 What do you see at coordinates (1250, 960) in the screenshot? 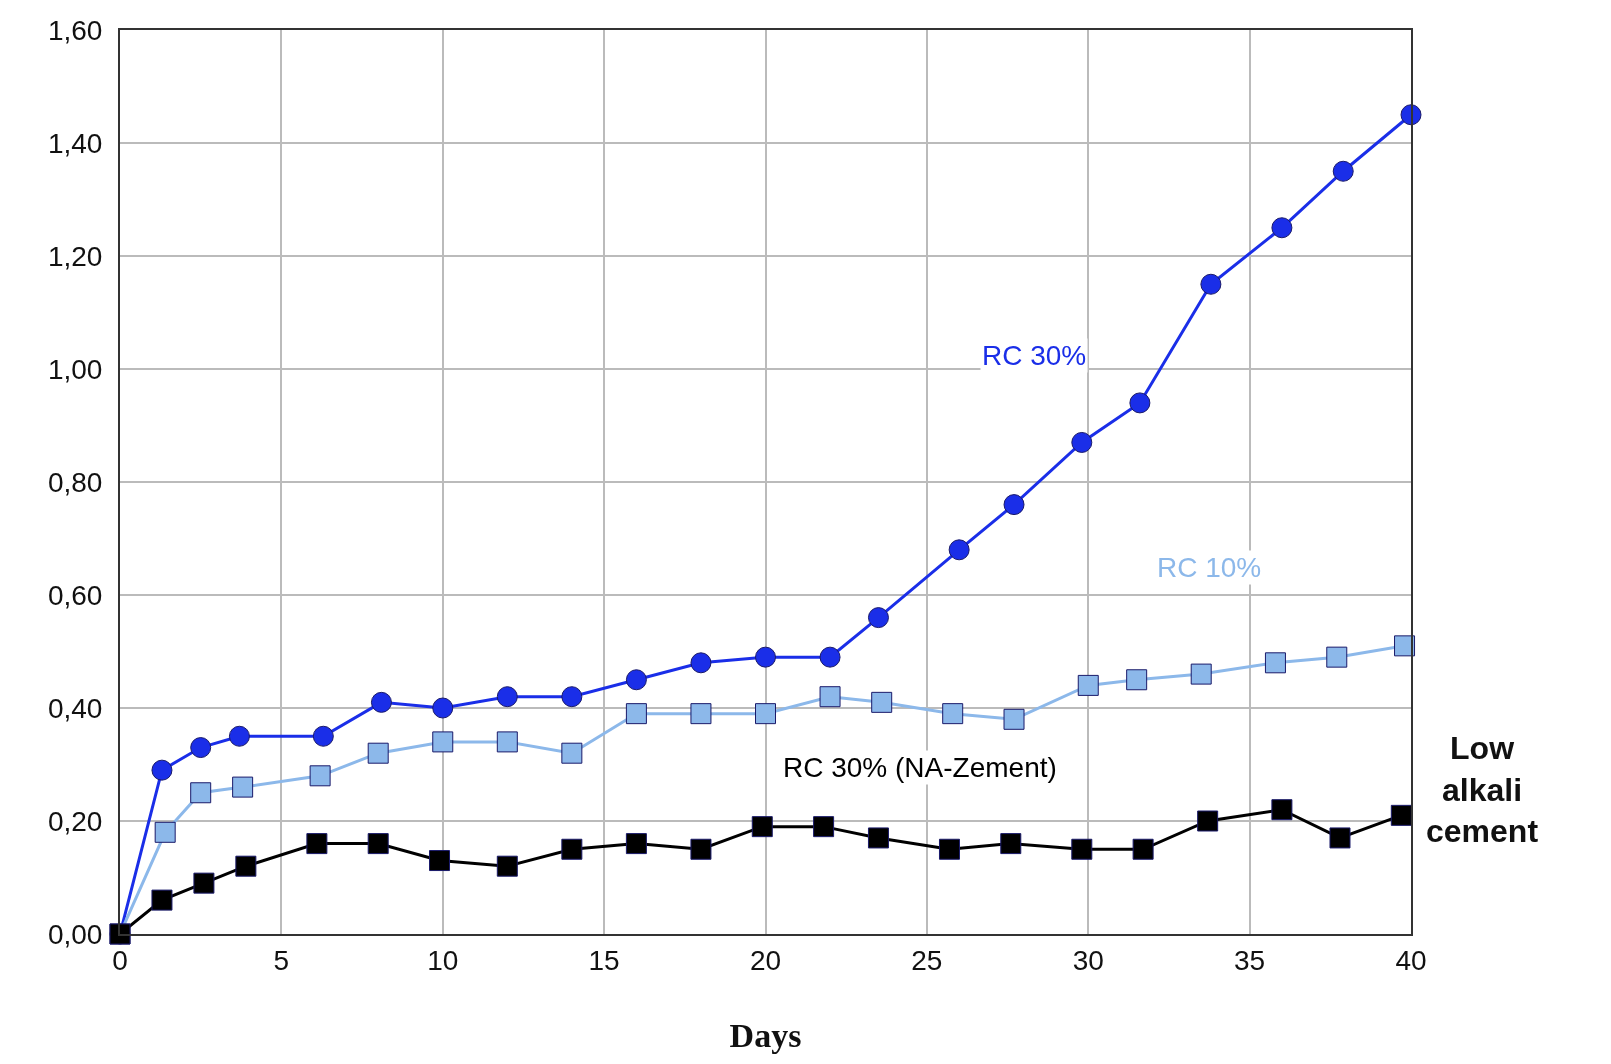
I see `x-tick-label: 35` at bounding box center [1250, 960].